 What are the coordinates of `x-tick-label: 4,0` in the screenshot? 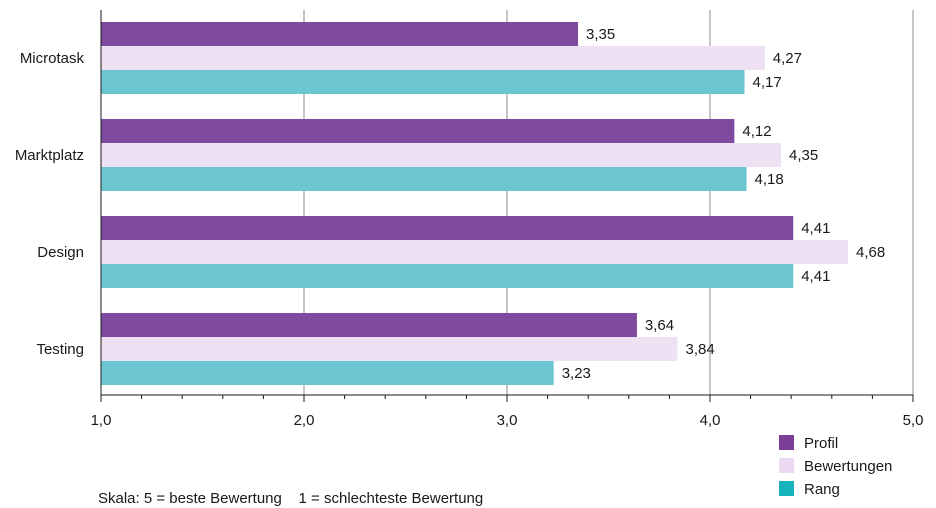 It's located at (710, 420).